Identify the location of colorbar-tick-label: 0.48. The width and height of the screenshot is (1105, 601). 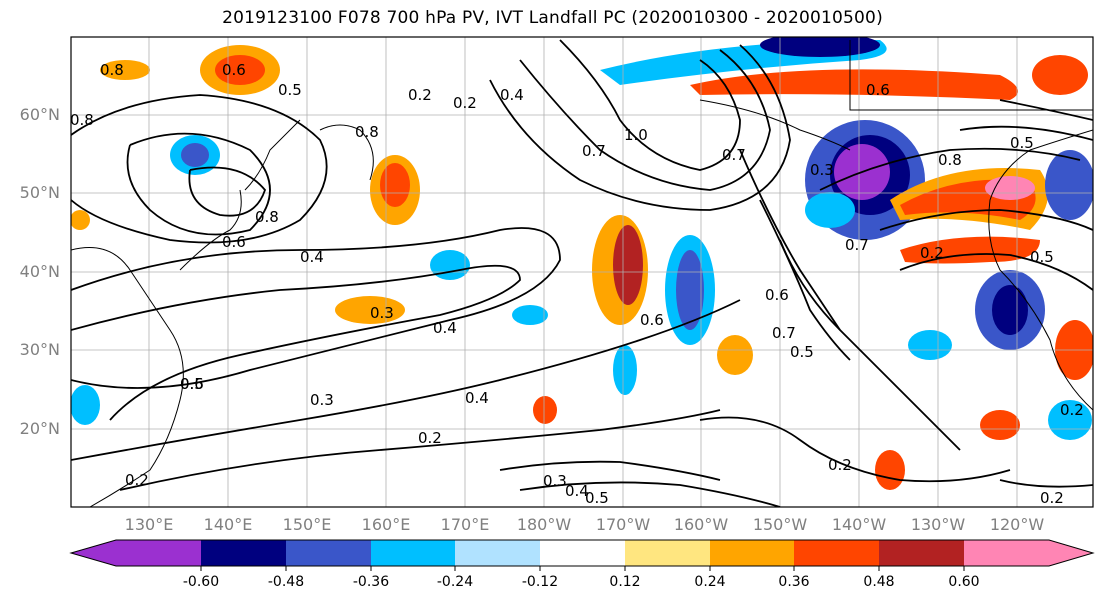
(879, 582).